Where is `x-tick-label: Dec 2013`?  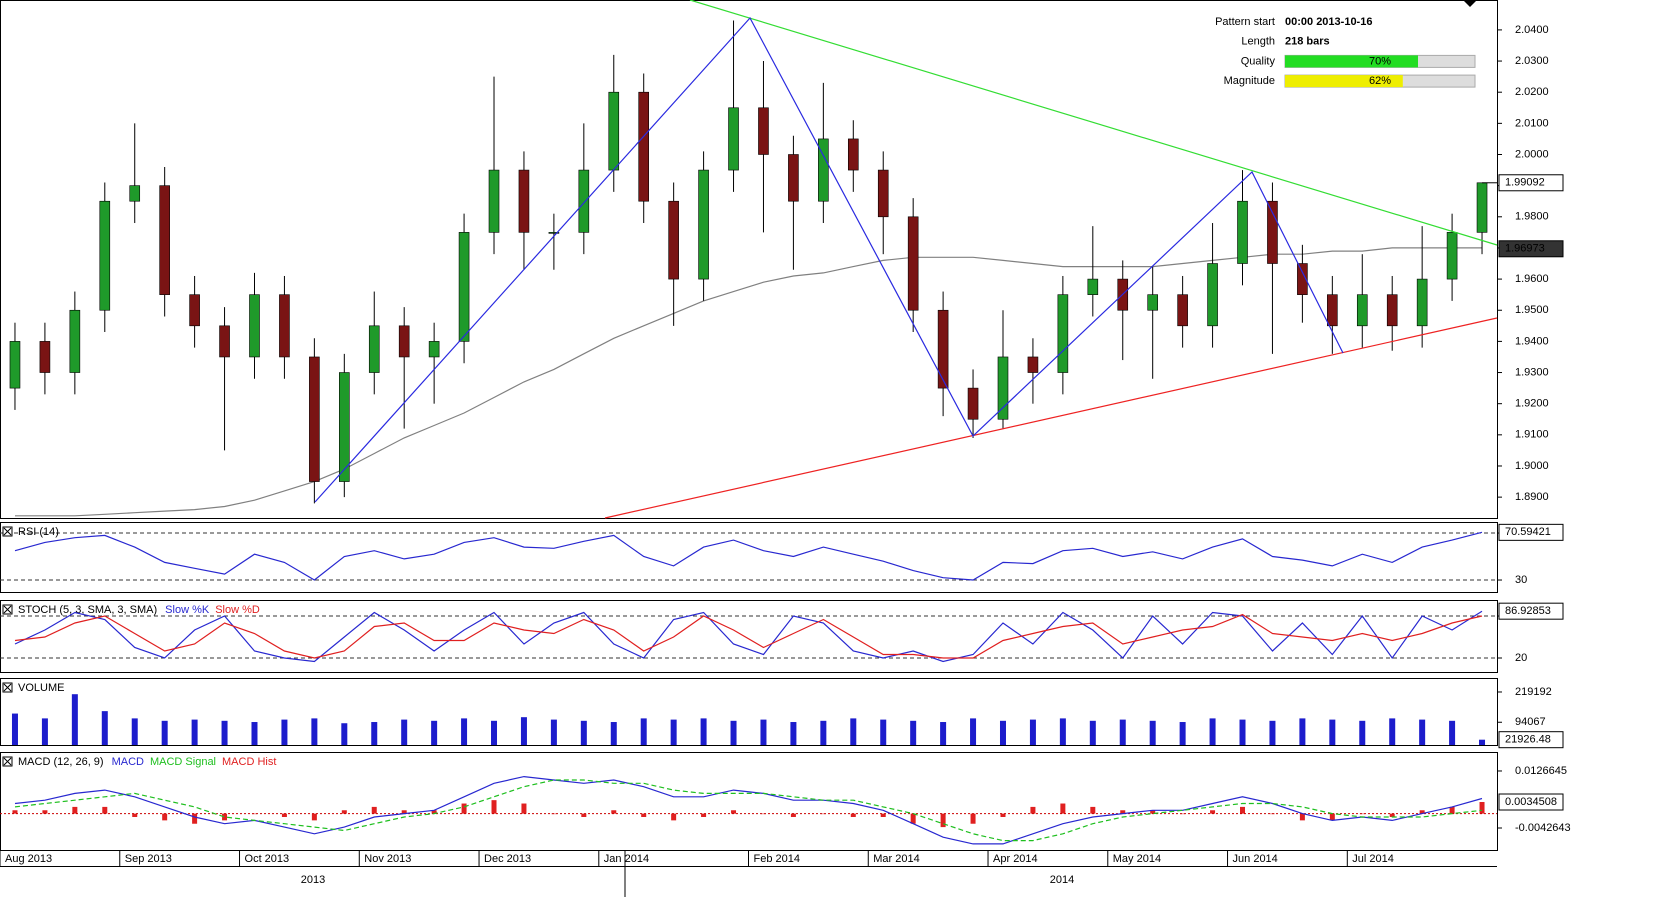 x-tick-label: Dec 2013 is located at coordinates (507, 859).